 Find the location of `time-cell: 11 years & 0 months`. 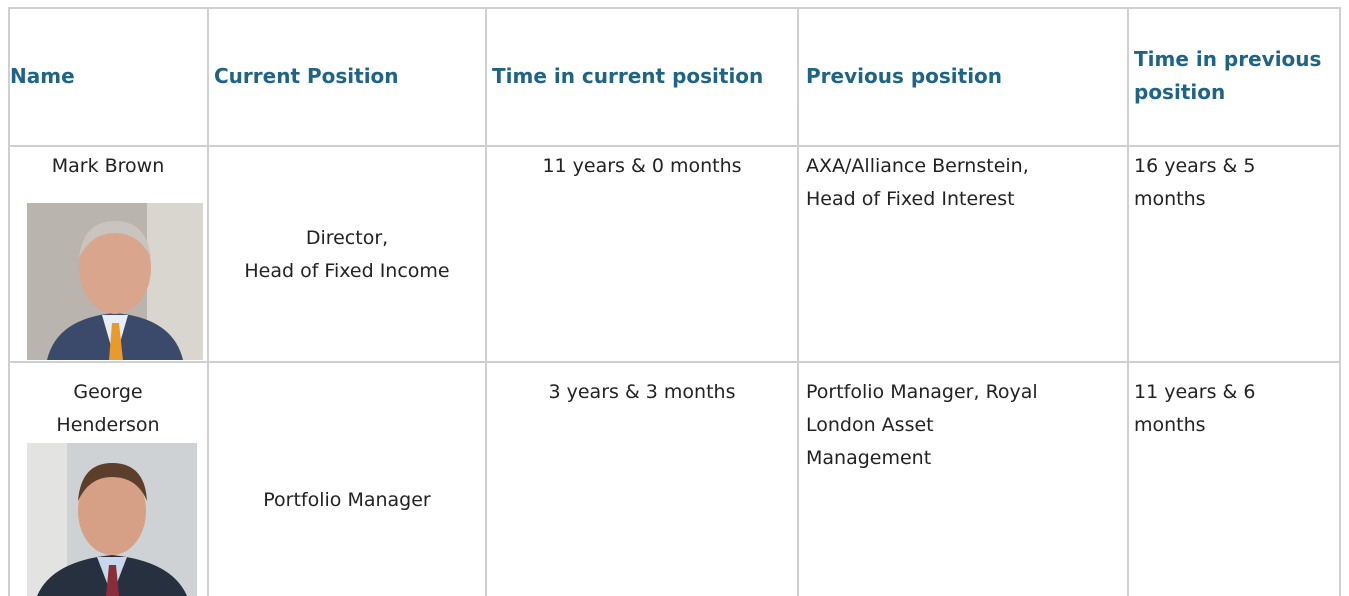

time-cell: 11 years & 0 months is located at coordinates (642, 166).